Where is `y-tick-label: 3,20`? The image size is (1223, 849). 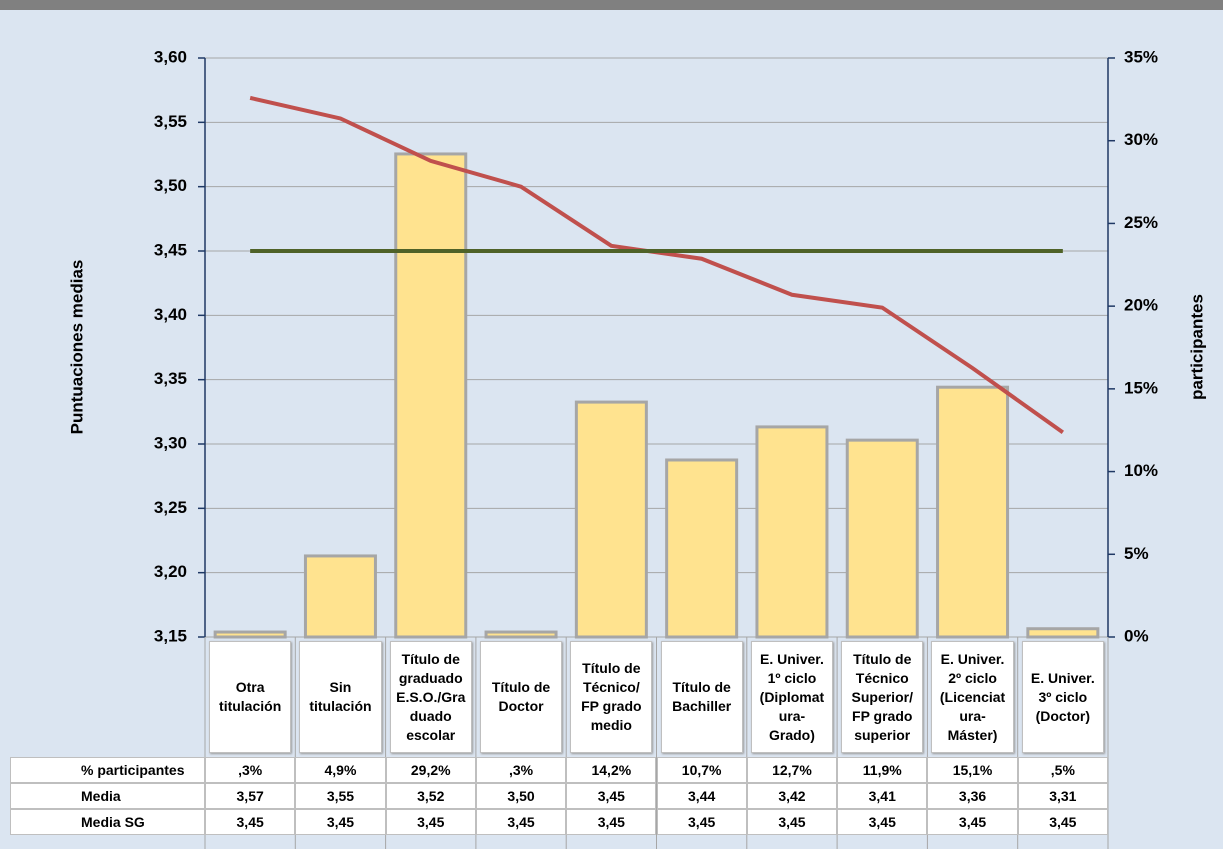 y-tick-label: 3,20 is located at coordinates (170, 571).